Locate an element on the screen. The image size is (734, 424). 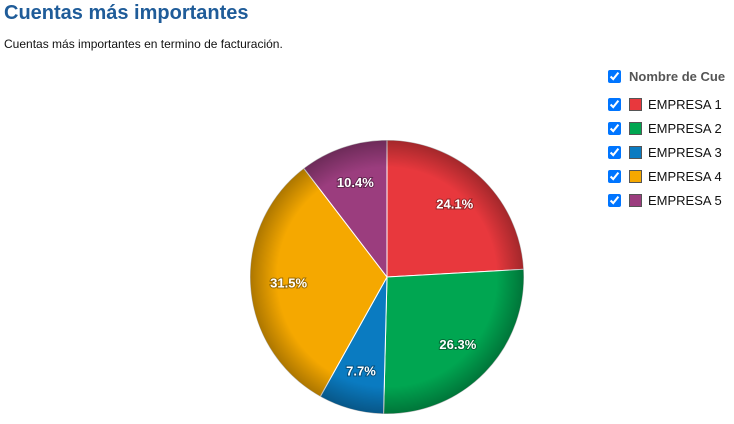
legend-header-checkbox is located at coordinates (614, 76).